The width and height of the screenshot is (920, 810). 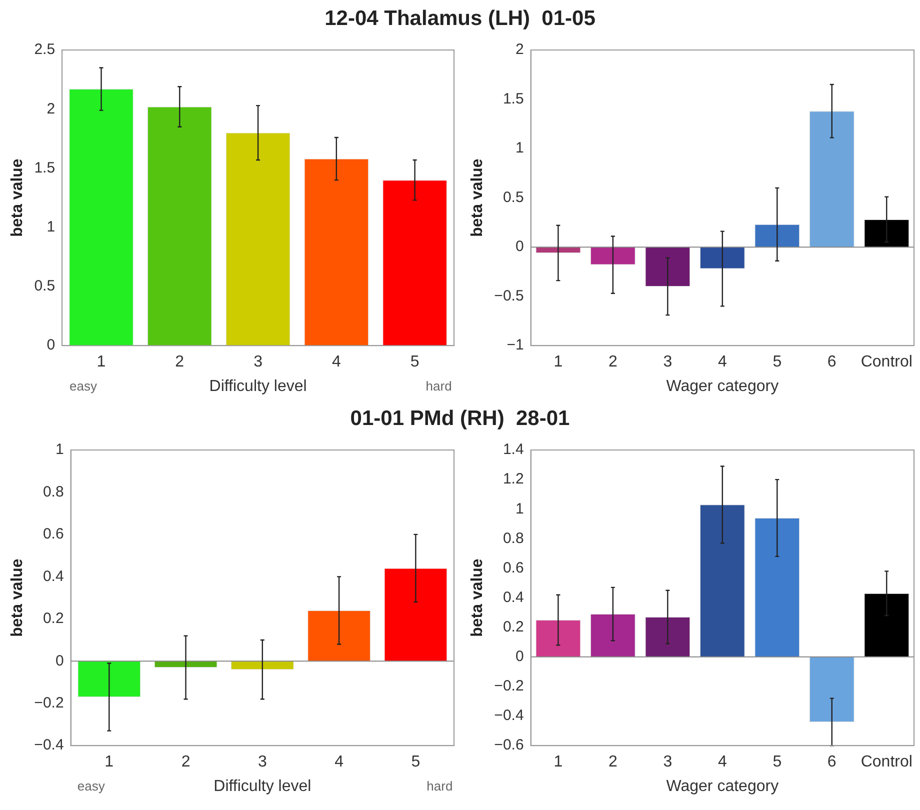 What do you see at coordinates (509, 745) in the screenshot?
I see `y-tick-label: −0.6` at bounding box center [509, 745].